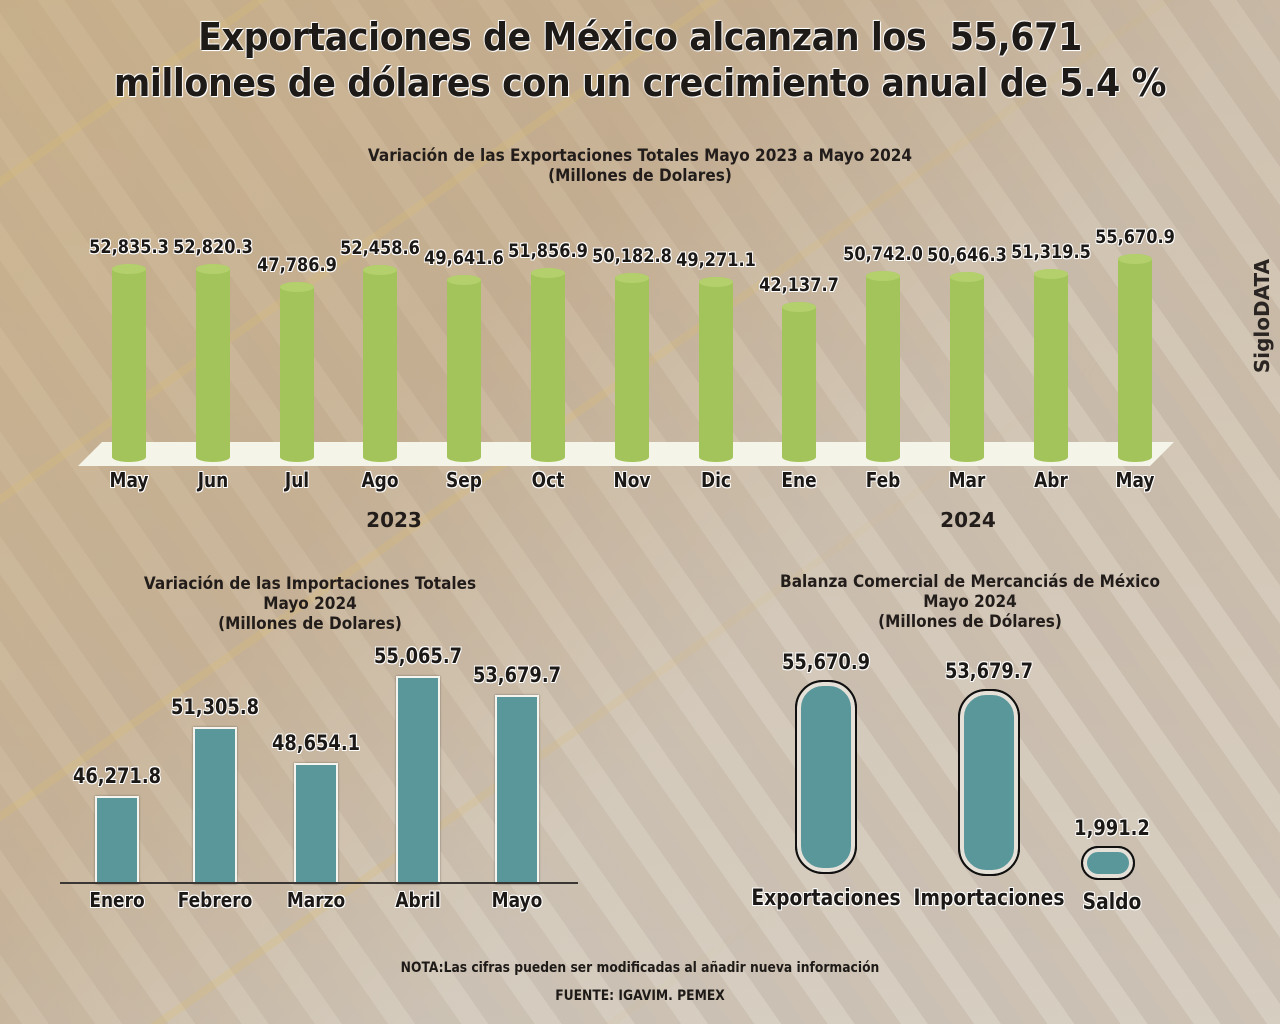 This screenshot has width=1280, height=1024. What do you see at coordinates (316, 900) in the screenshot?
I see `import-category-label-2: Marzo` at bounding box center [316, 900].